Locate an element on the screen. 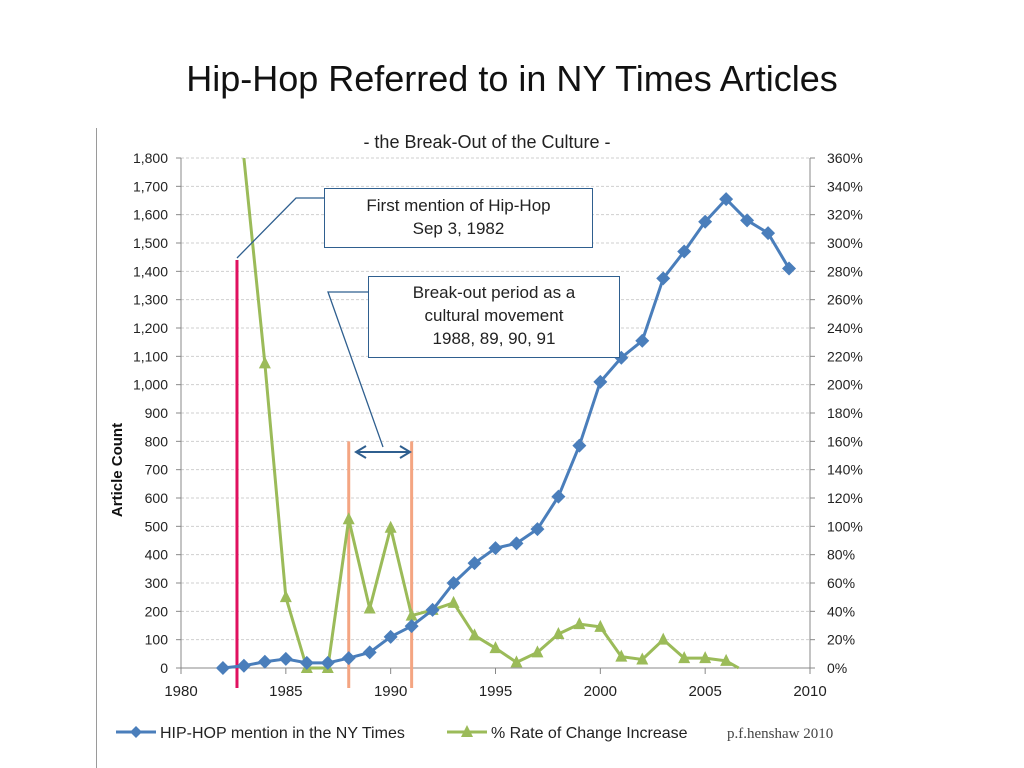  period-markers is located at coordinates (324, 474).